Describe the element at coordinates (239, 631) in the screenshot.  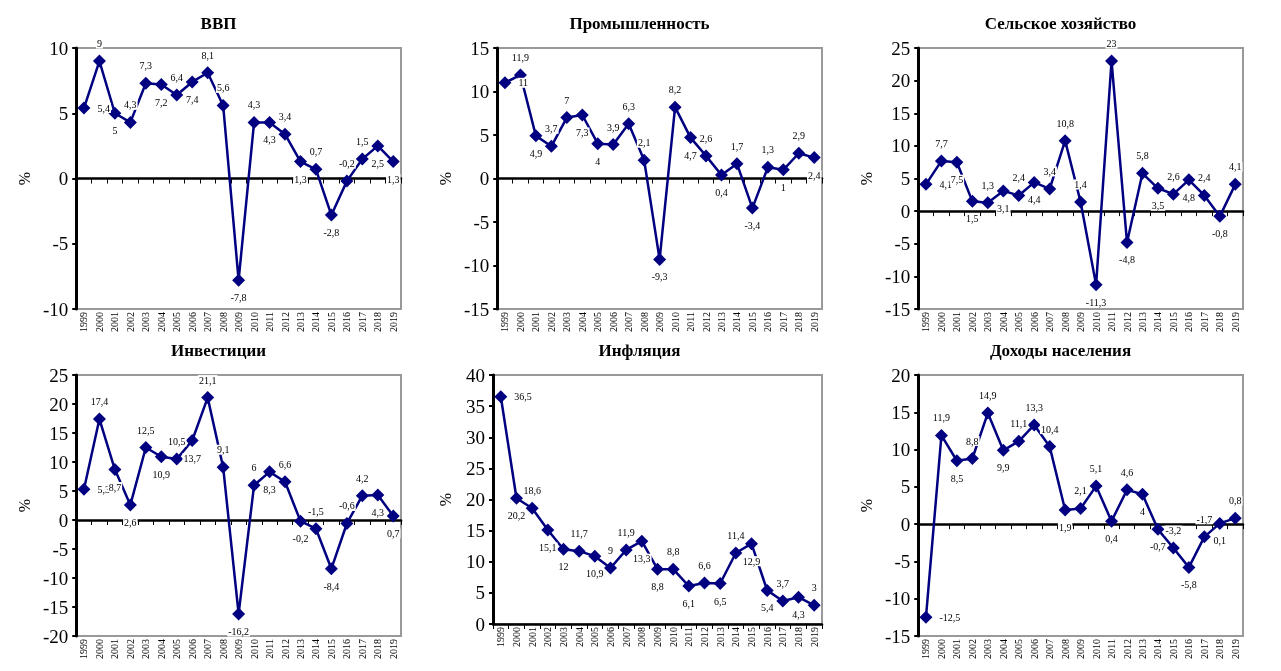
I see `data-label: -16,2` at that location.